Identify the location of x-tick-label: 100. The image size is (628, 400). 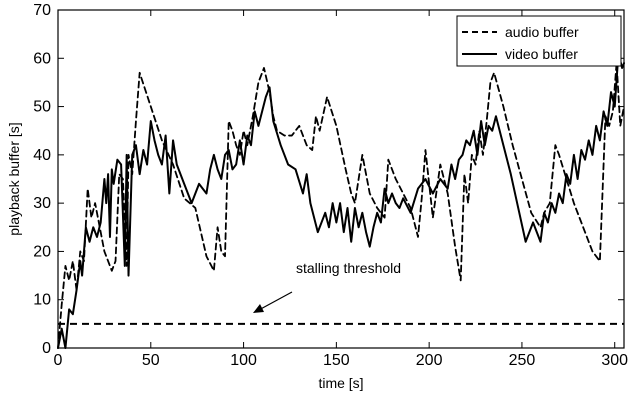
(243, 360).